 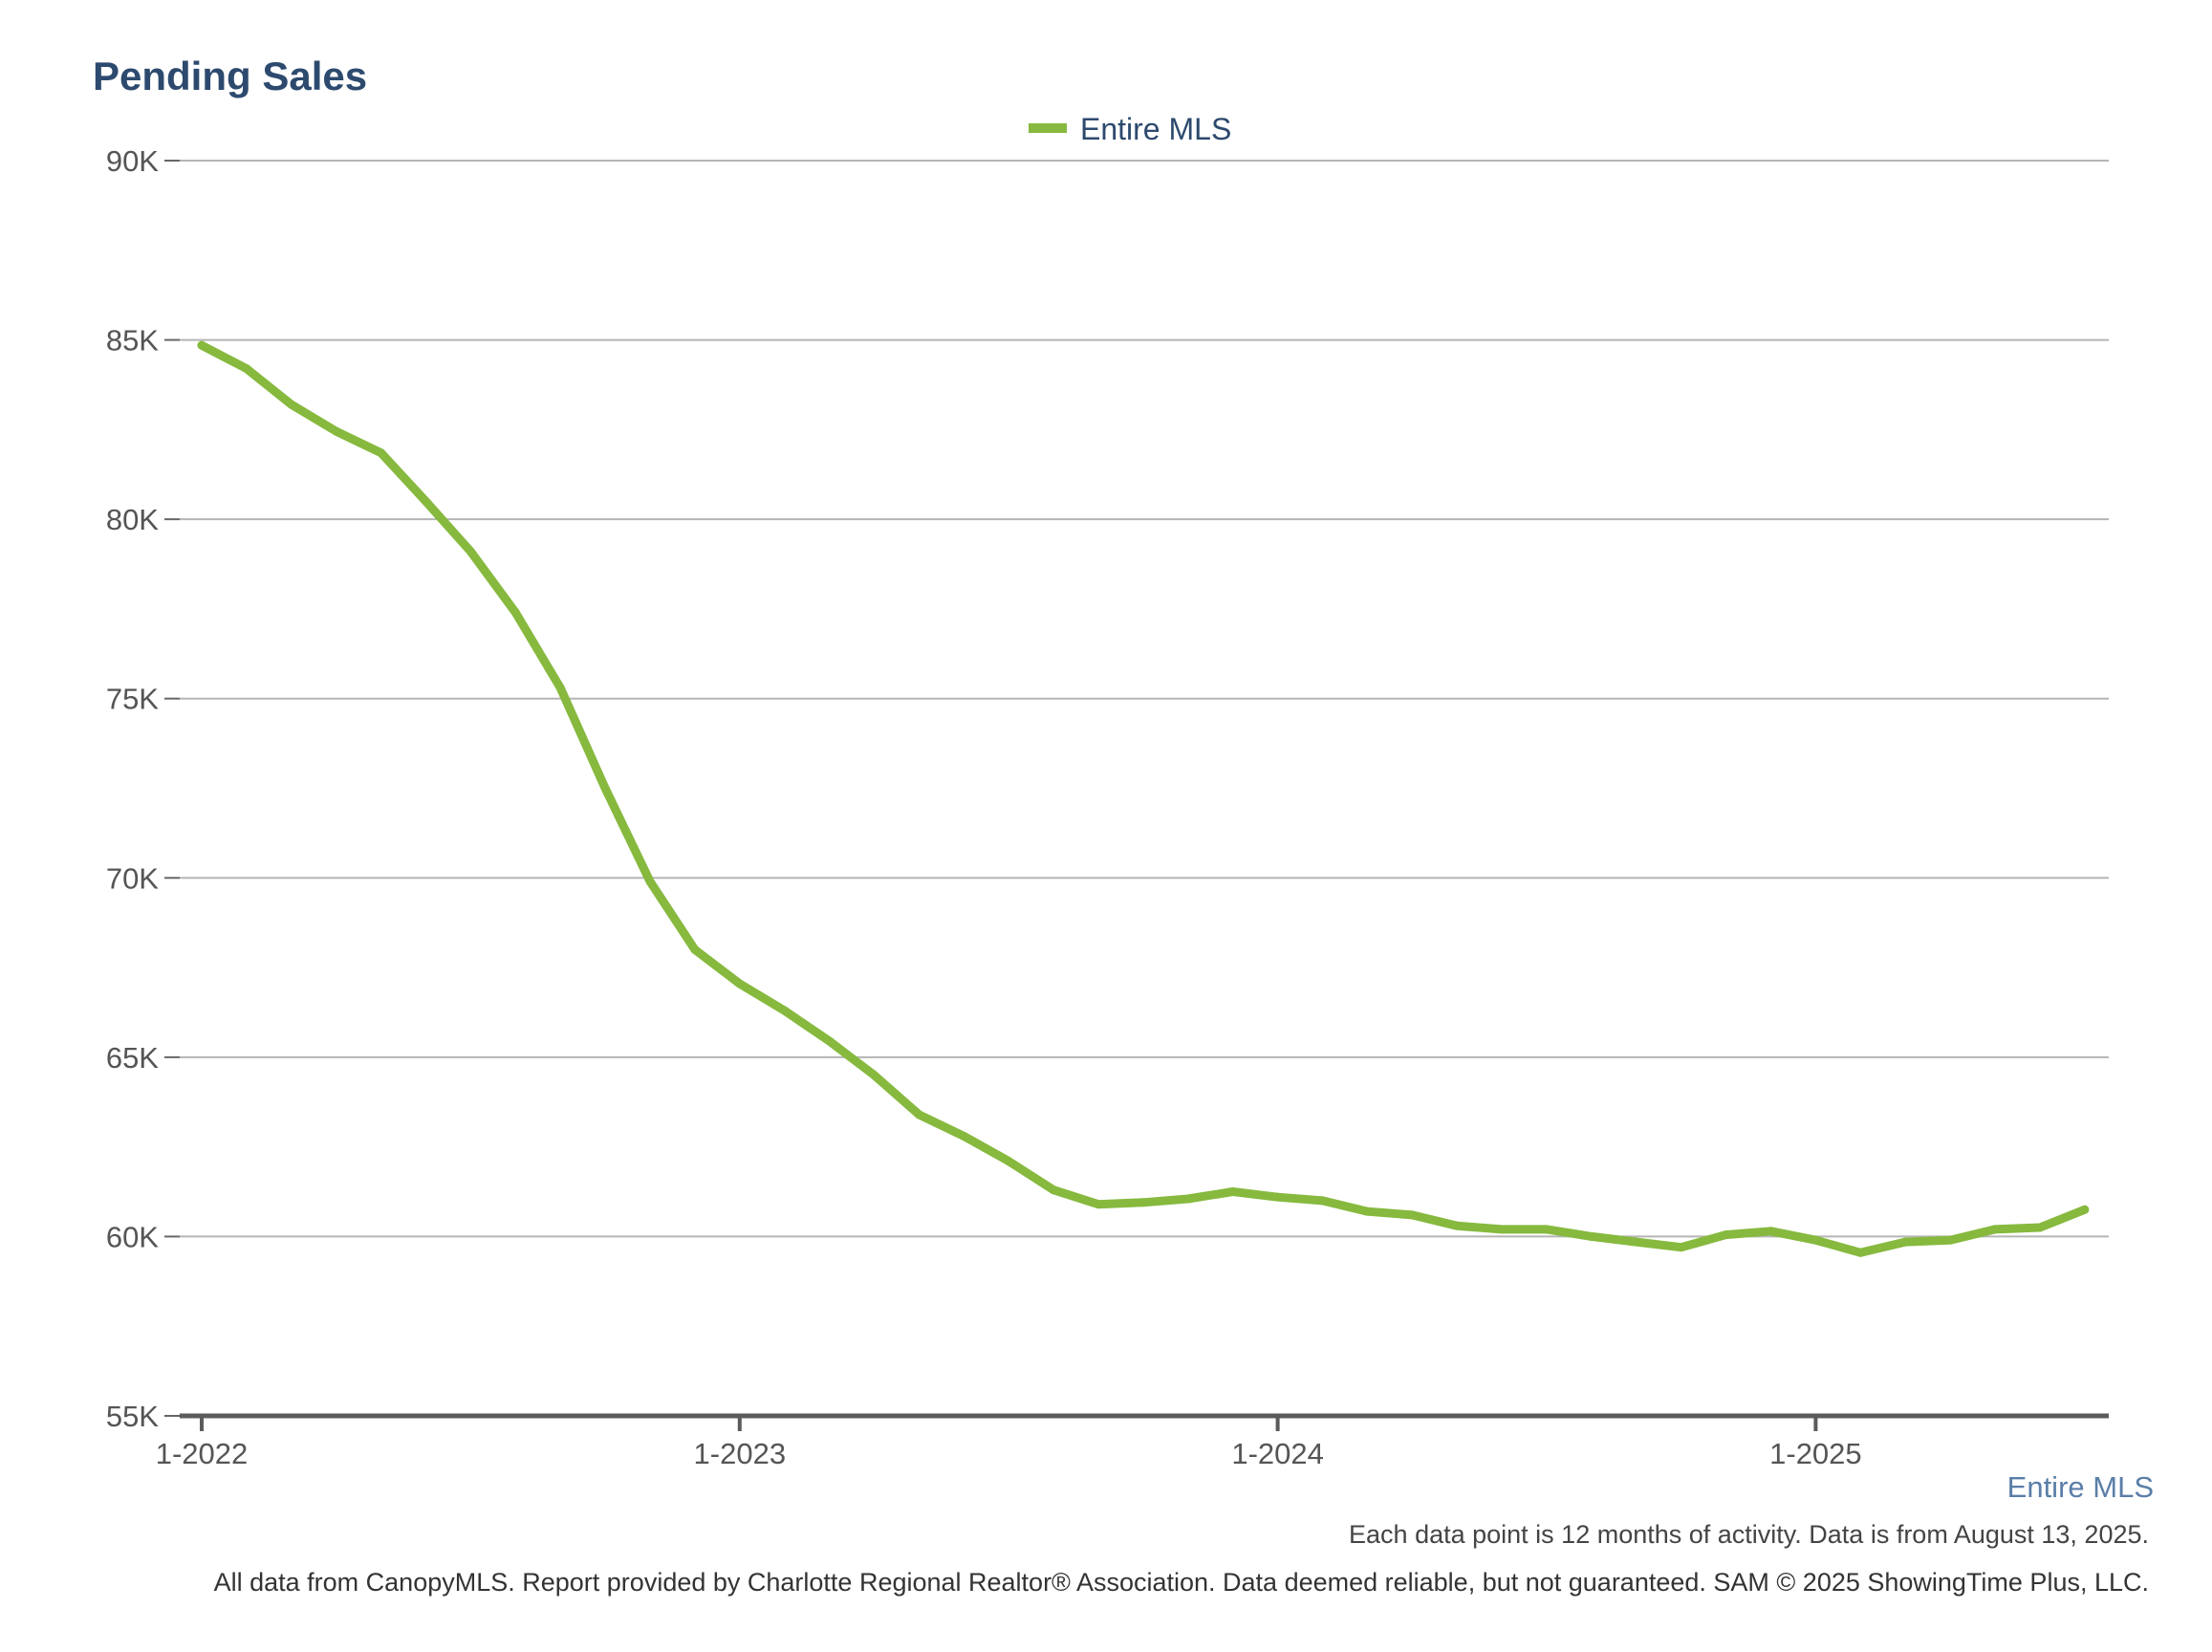 What do you see at coordinates (1278, 1453) in the screenshot?
I see `x-tick-label: 1-2024` at bounding box center [1278, 1453].